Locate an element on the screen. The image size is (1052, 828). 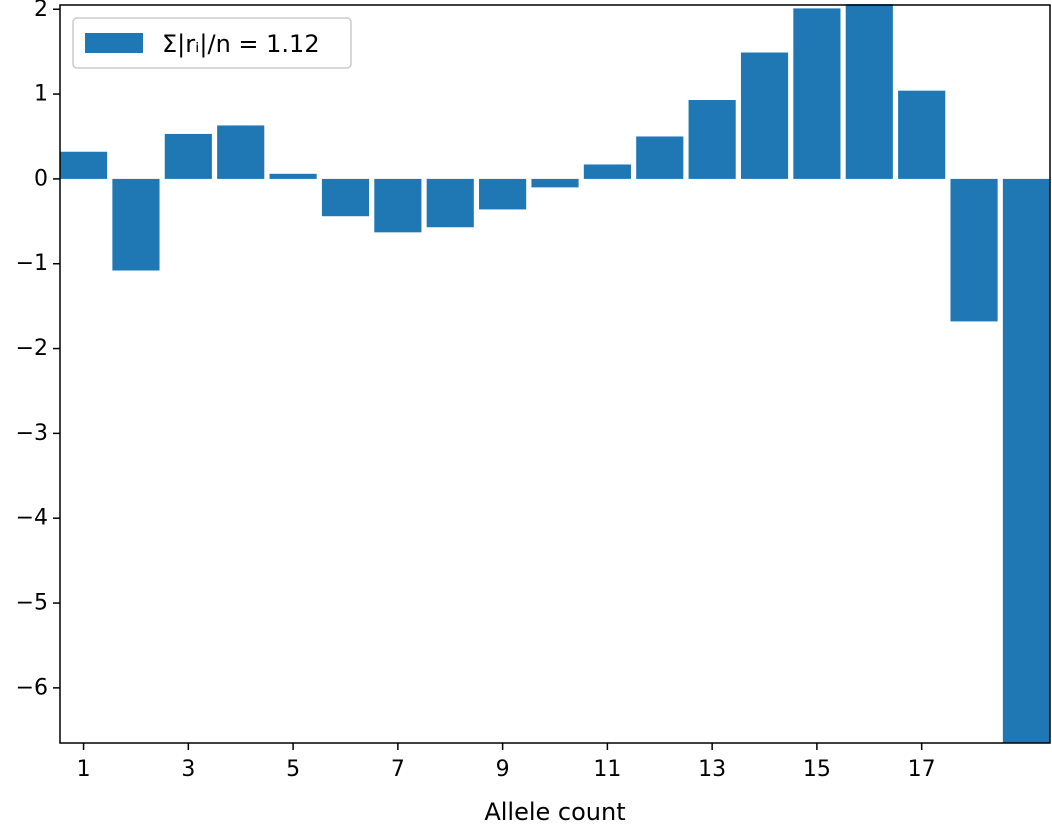
x-tick-label: 9 is located at coordinates (503, 769).